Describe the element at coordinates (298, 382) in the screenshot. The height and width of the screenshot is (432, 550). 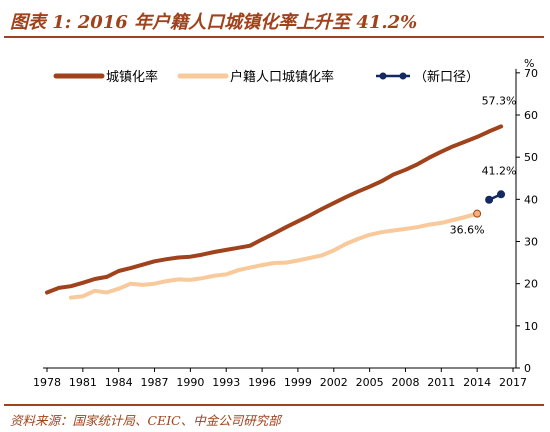
I see `x-tick-label: 1999` at that location.